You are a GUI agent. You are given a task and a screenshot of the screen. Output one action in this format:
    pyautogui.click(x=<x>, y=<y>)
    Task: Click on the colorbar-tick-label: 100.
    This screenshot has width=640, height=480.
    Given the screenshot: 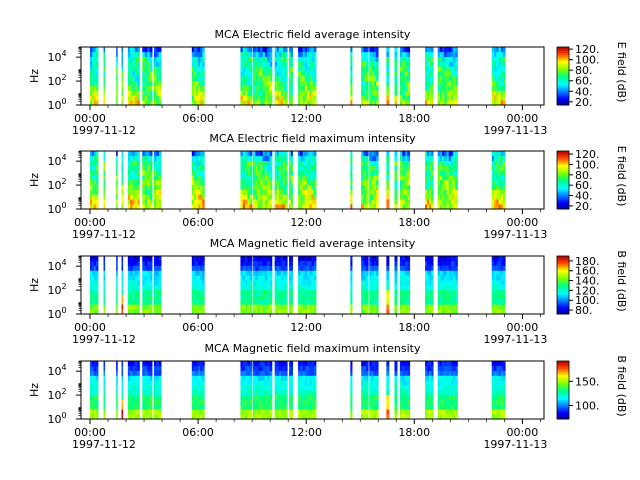 What is the action you would take?
    pyautogui.click(x=587, y=300)
    